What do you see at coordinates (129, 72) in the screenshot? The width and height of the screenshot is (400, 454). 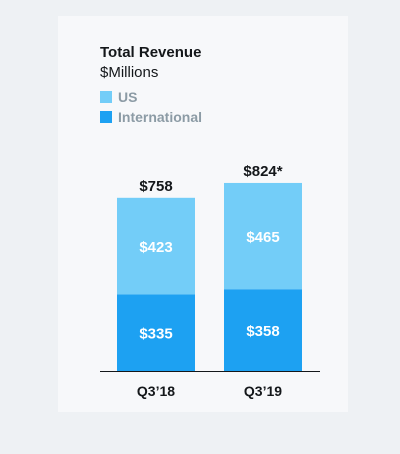 I see `chart-subtitle: $Millions` at bounding box center [129, 72].